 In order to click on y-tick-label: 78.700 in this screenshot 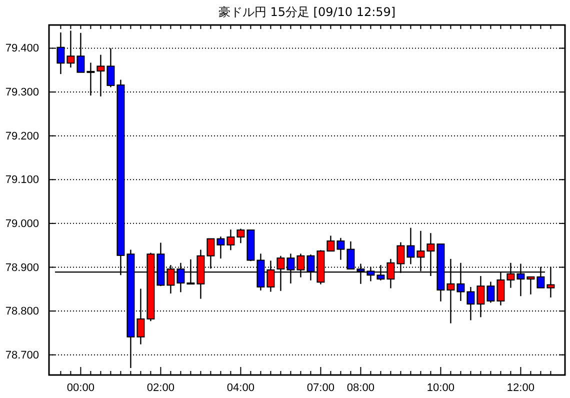, I will do `click(22, 355)`.